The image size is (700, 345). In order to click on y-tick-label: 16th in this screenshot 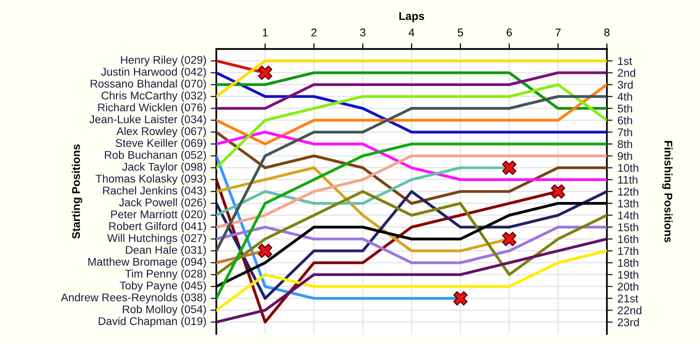, I will do `click(628, 239)`.